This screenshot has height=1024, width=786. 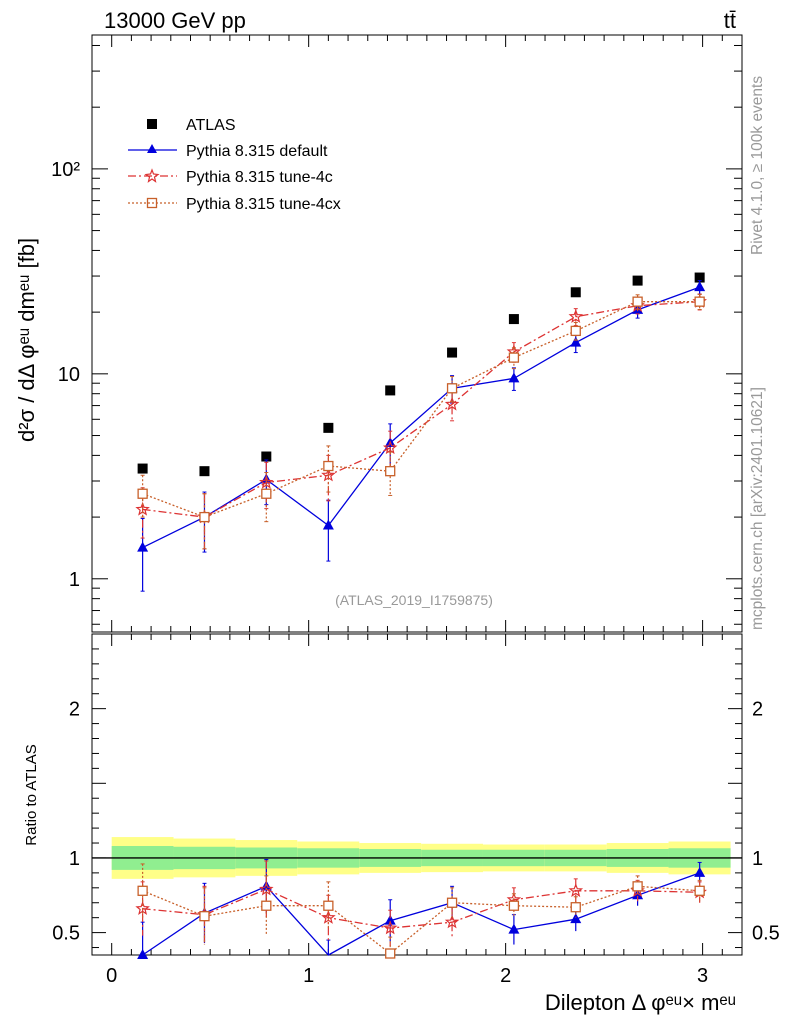 I want to click on x-tick-label: 3, so click(x=702, y=976).